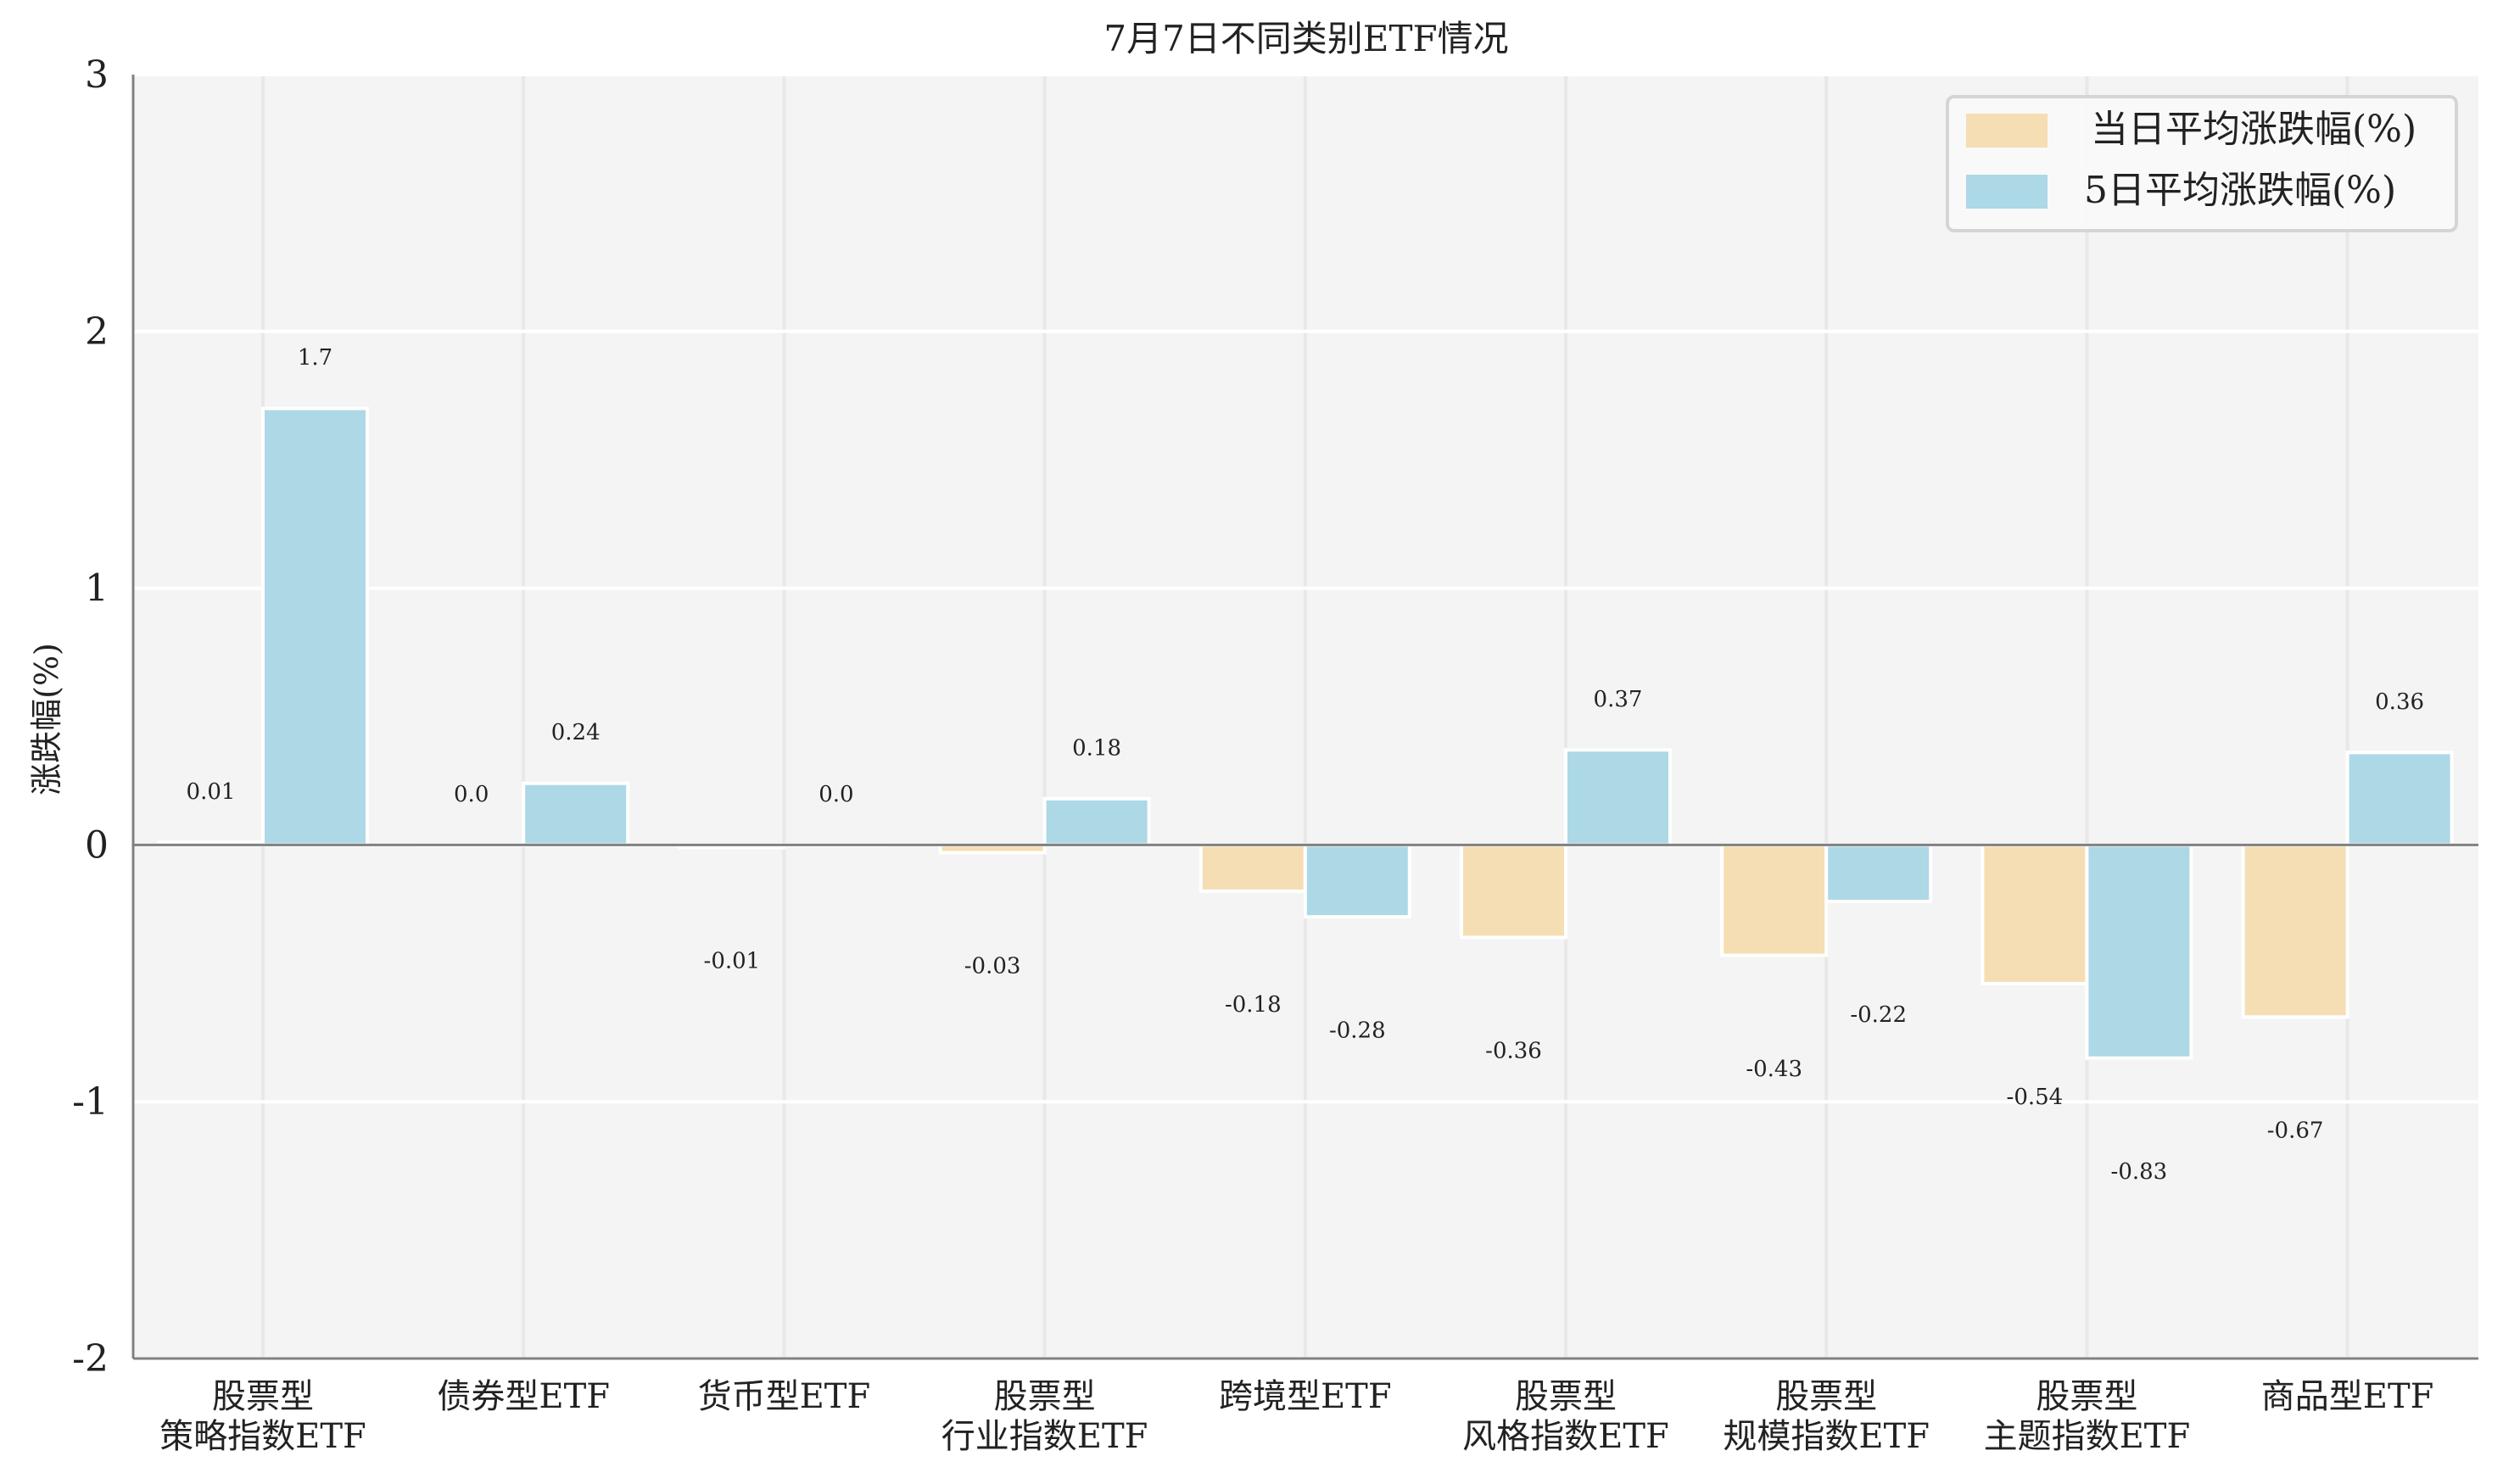  Describe the element at coordinates (784, 1397) in the screenshot. I see `x-tick-label: 货币型ETF` at that location.